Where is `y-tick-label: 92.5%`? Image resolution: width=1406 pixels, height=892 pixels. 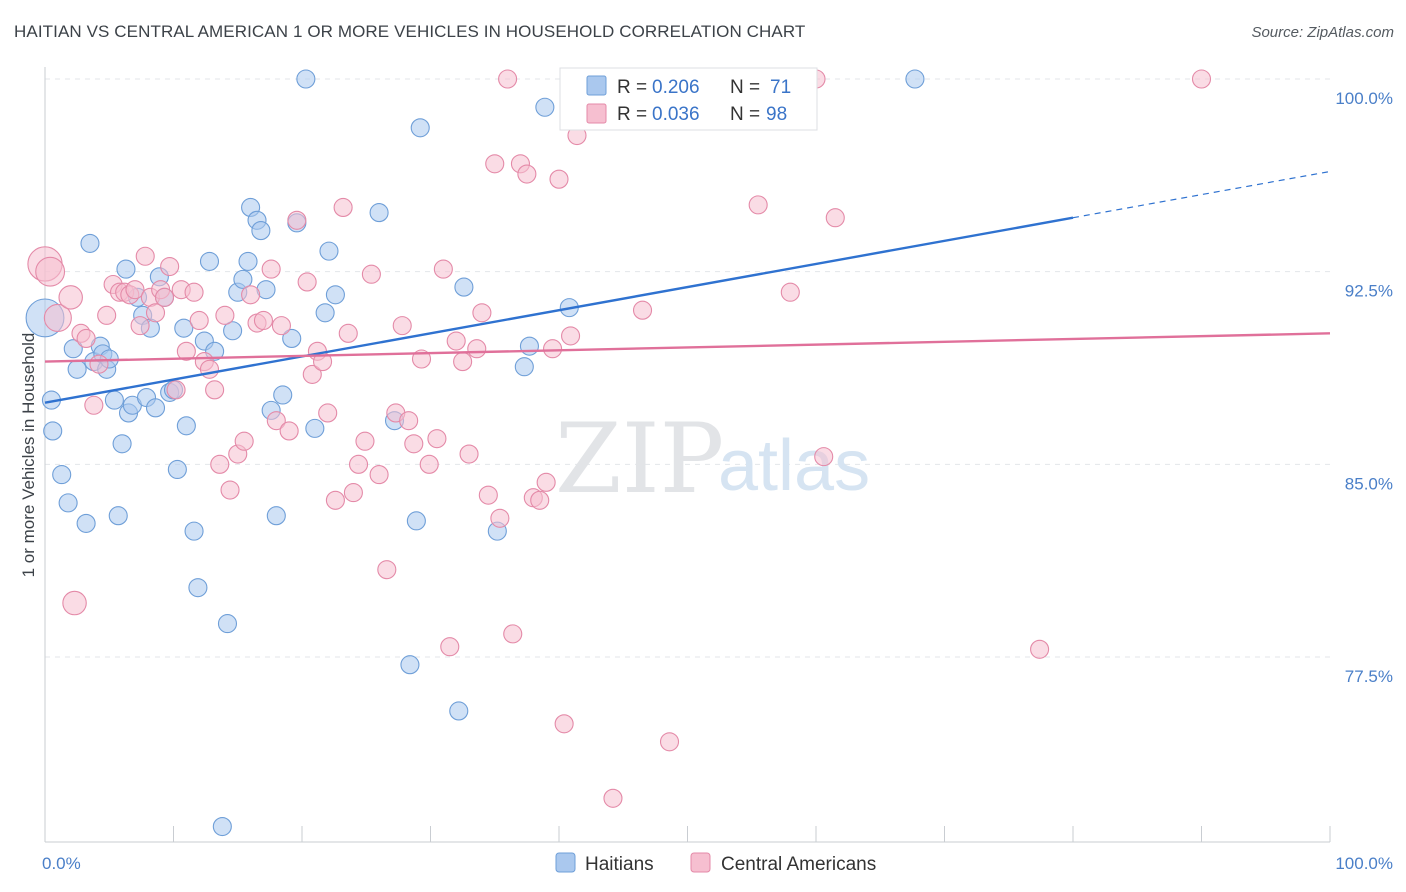
y-tick-label: 92.5% is located at coordinates (1369, 291).